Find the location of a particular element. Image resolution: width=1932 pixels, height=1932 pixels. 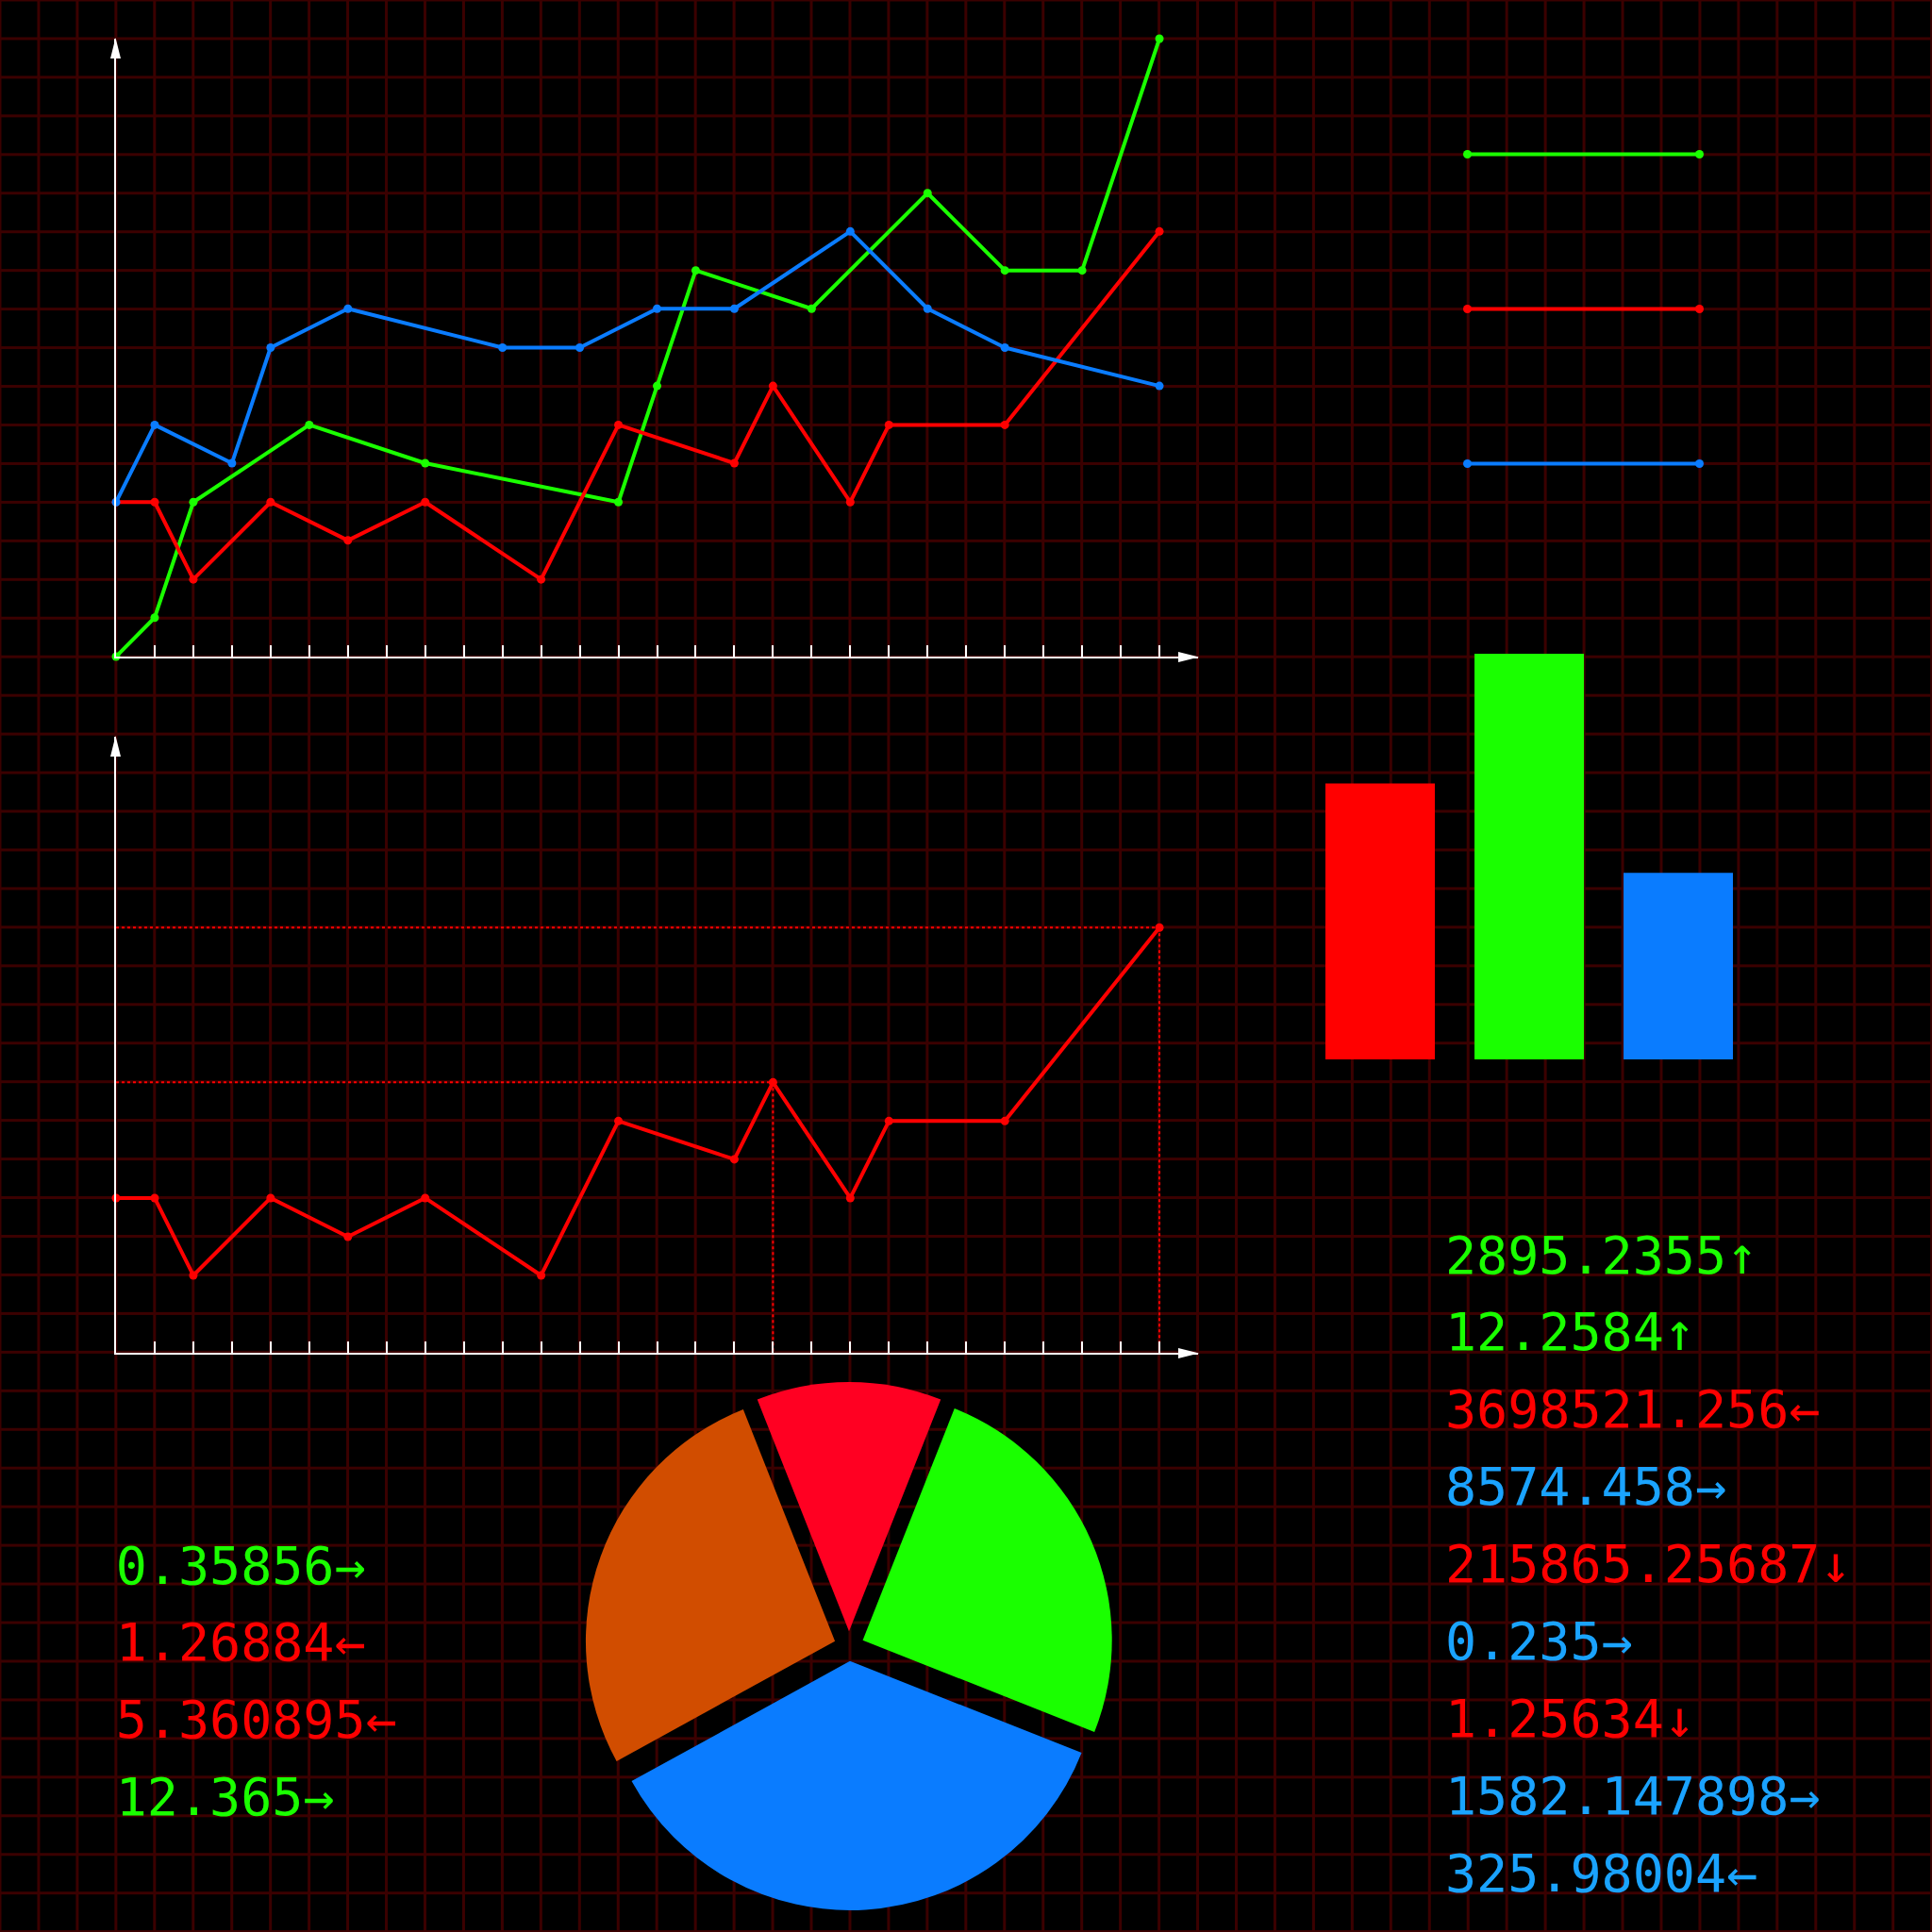

text: 3698521.256← is located at coordinates (1633, 1410).